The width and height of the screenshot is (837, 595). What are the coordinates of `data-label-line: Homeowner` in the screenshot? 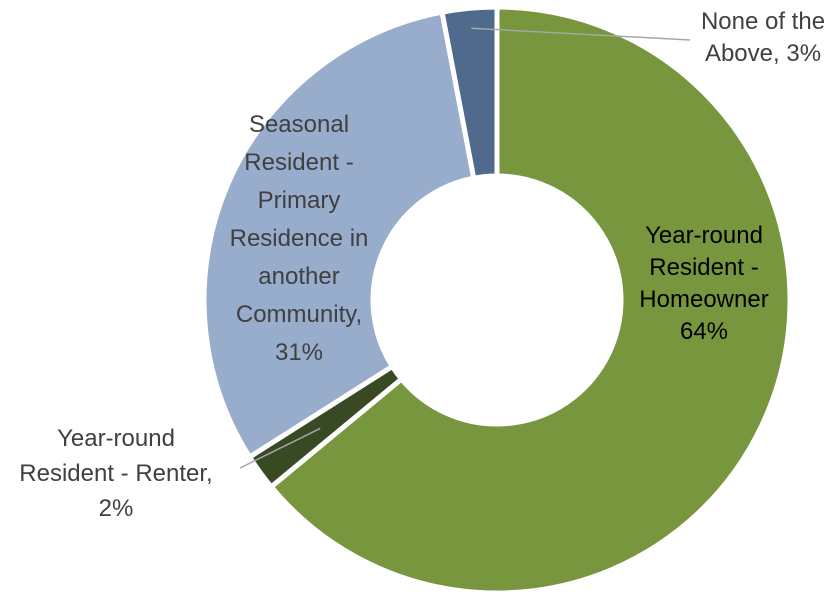 It's located at (703, 299).